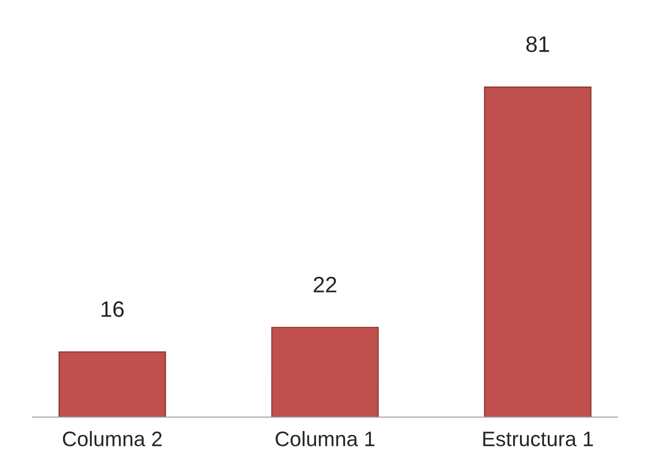 This screenshot has width=650, height=474. What do you see at coordinates (112, 438) in the screenshot?
I see `x-tick-label: Columna 2` at bounding box center [112, 438].